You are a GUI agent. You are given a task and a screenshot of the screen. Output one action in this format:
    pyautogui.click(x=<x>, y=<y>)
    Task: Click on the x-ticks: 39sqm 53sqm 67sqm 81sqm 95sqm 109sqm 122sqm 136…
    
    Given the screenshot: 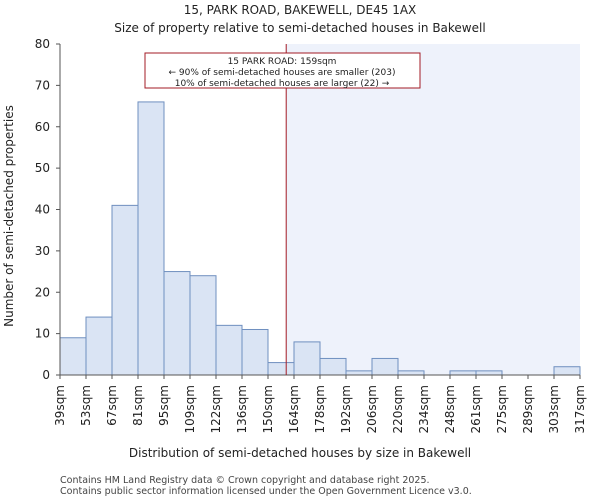 What is the action you would take?
    pyautogui.click(x=320, y=404)
    